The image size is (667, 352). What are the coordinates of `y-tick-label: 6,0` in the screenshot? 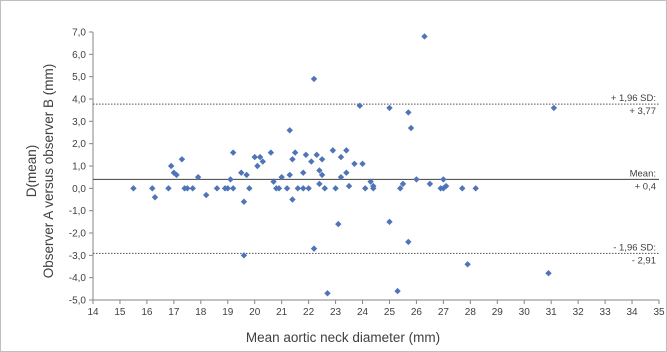 It's located at (79, 55).